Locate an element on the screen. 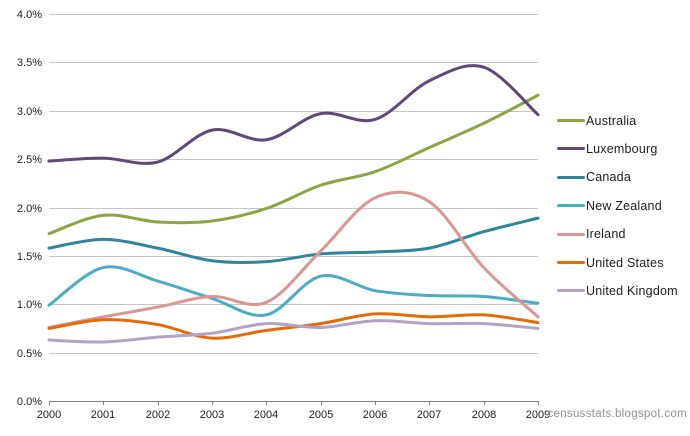 This screenshot has height=436, width=690. y-axis-tick-label: 2.5% is located at coordinates (29, 160).